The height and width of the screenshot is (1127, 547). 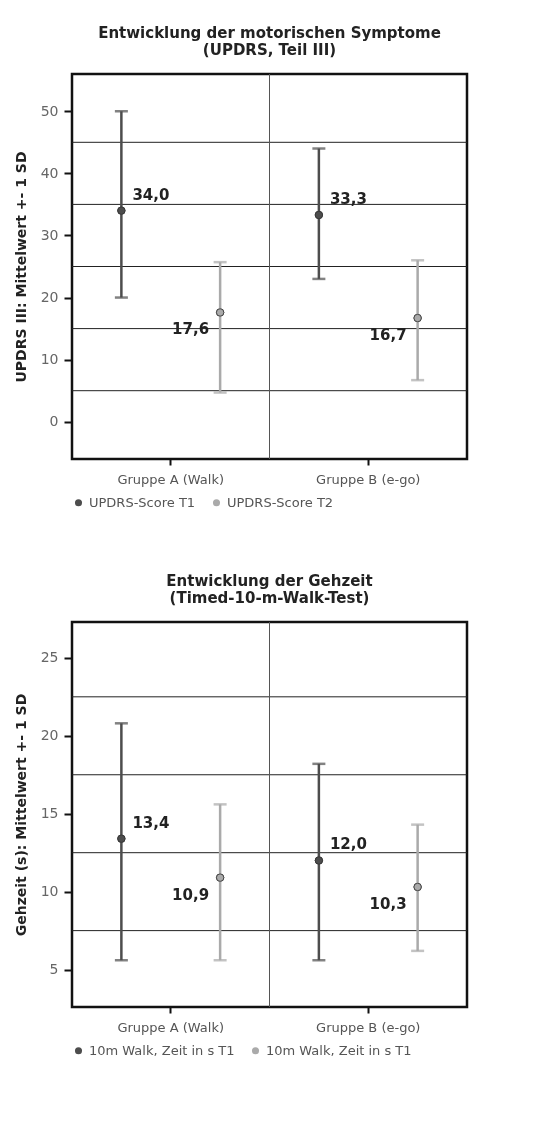 What do you see at coordinates (388, 335) in the screenshot?
I see `data-label: 16,7` at bounding box center [388, 335].